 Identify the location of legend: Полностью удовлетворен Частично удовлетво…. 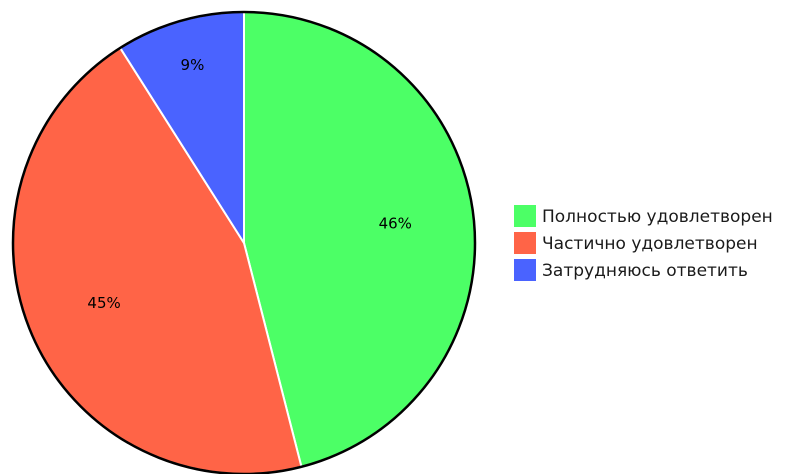
(643, 243).